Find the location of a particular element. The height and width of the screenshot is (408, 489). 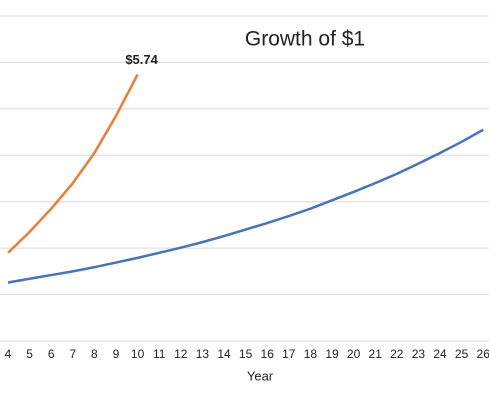

x-tick-label: 14 is located at coordinates (224, 354).